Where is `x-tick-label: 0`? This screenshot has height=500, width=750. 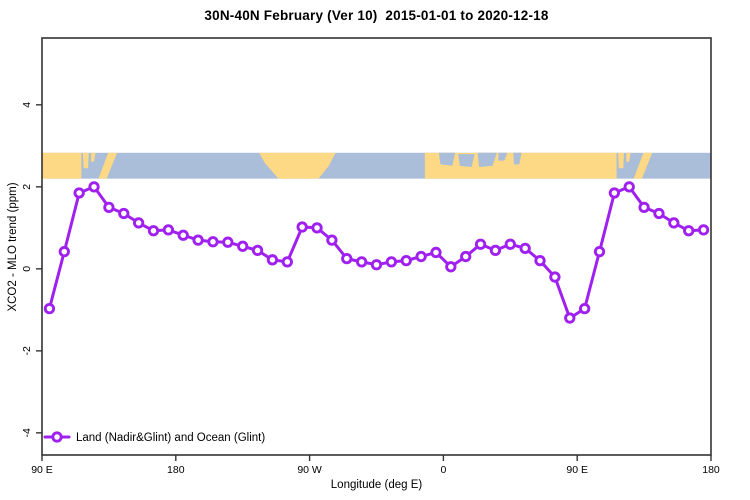
x-tick-label: 0 is located at coordinates (443, 470).